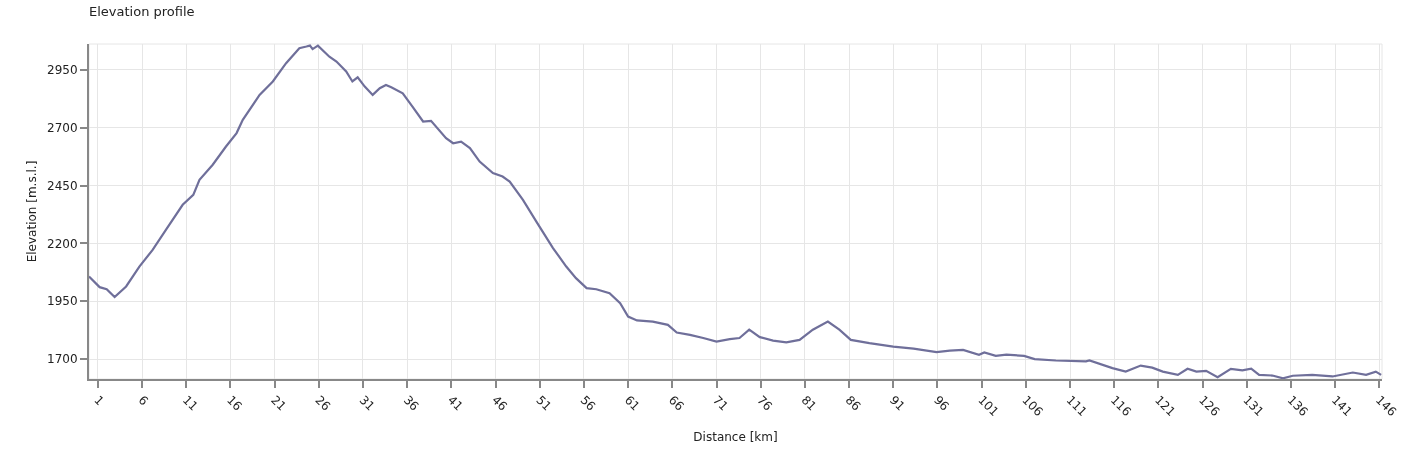 The width and height of the screenshot is (1420, 463). Describe the element at coordinates (278, 403) in the screenshot. I see `x-tick-label: 21` at that location.